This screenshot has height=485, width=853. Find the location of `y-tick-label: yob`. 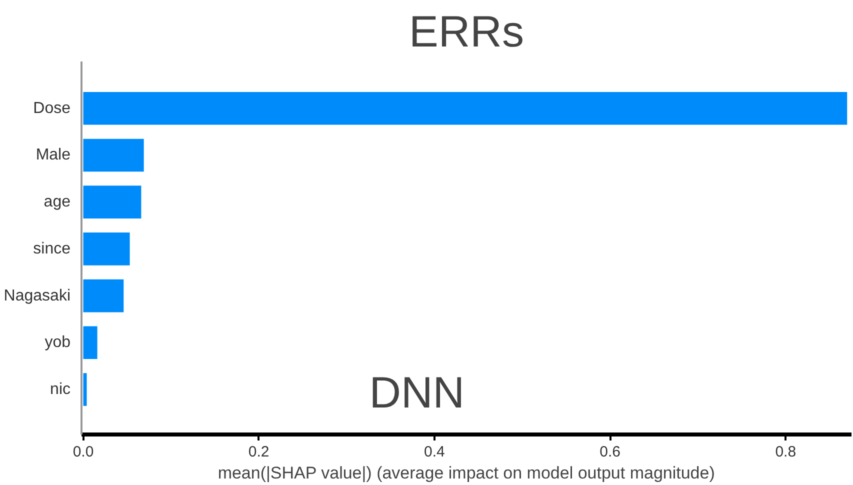

y-tick-label: yob is located at coordinates (57, 343).